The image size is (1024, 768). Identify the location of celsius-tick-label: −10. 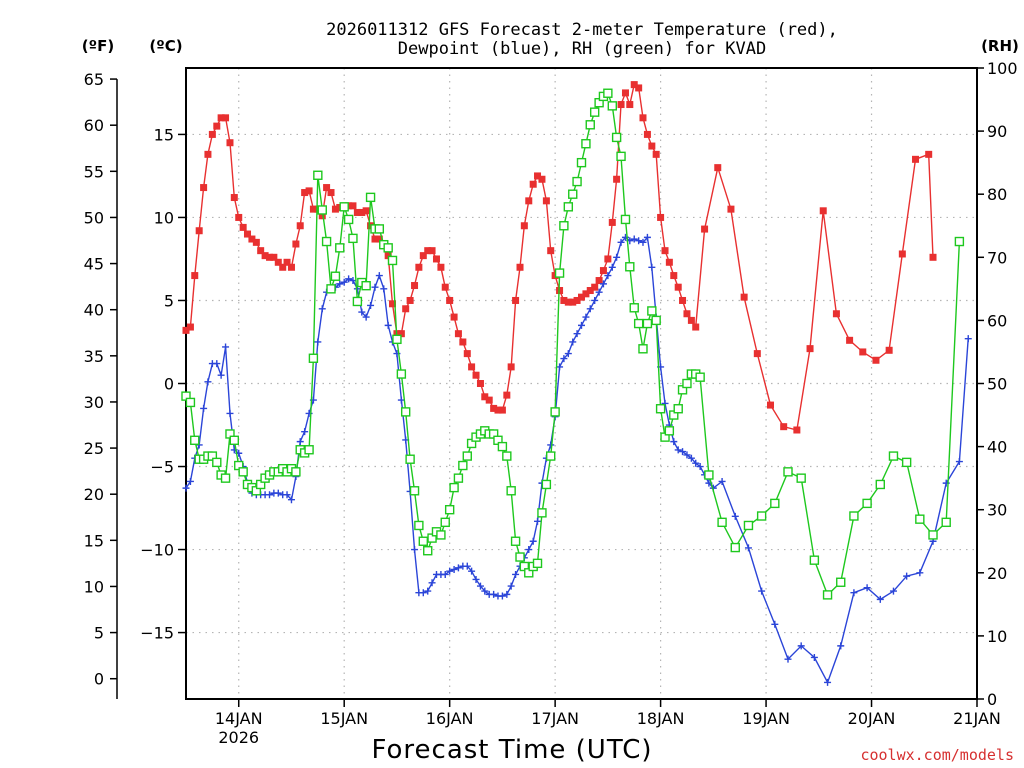
(157, 550).